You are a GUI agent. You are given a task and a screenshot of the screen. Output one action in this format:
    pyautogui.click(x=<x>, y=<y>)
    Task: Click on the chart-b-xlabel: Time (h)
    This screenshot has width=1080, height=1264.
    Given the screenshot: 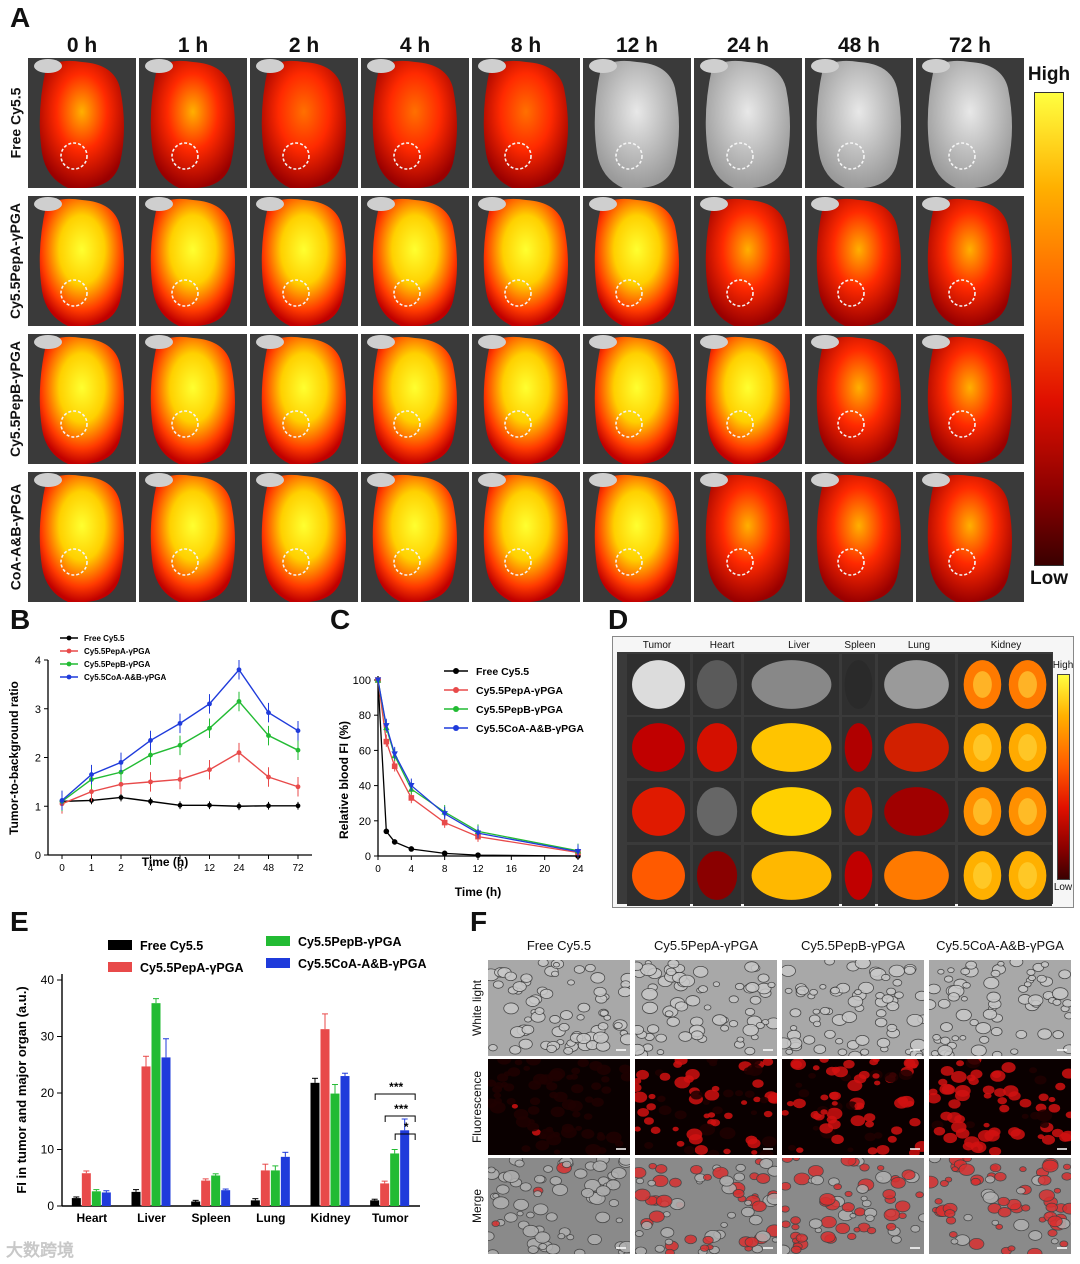 What is the action you would take?
    pyautogui.click(x=165, y=862)
    